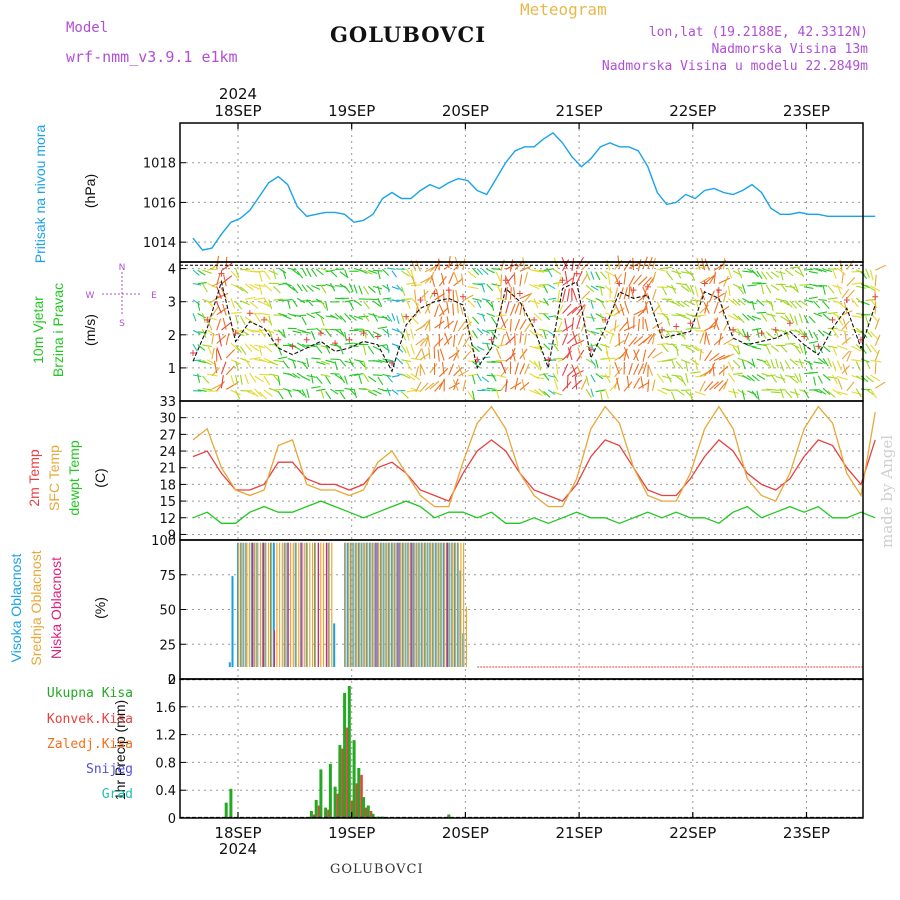  I want to click on bottom-day-label: 19SEP, so click(351, 833).